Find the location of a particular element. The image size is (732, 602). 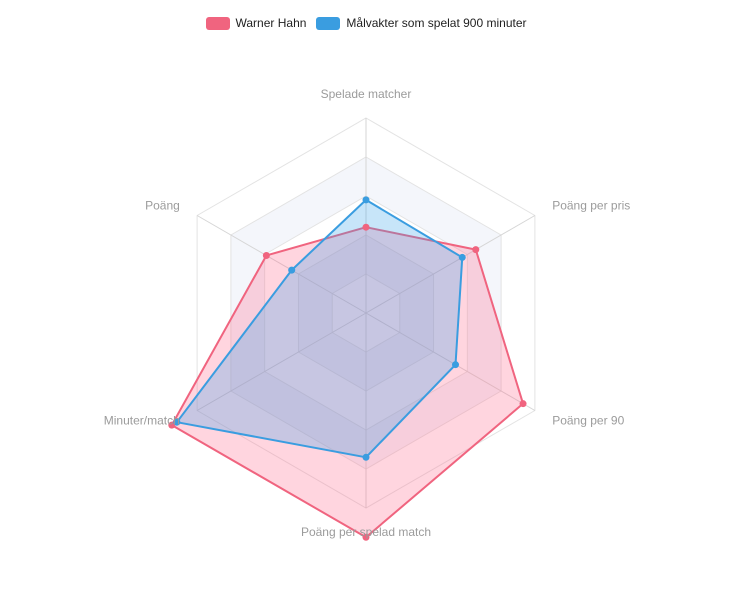

axis-label-5: Minuter/match is located at coordinates (142, 421).